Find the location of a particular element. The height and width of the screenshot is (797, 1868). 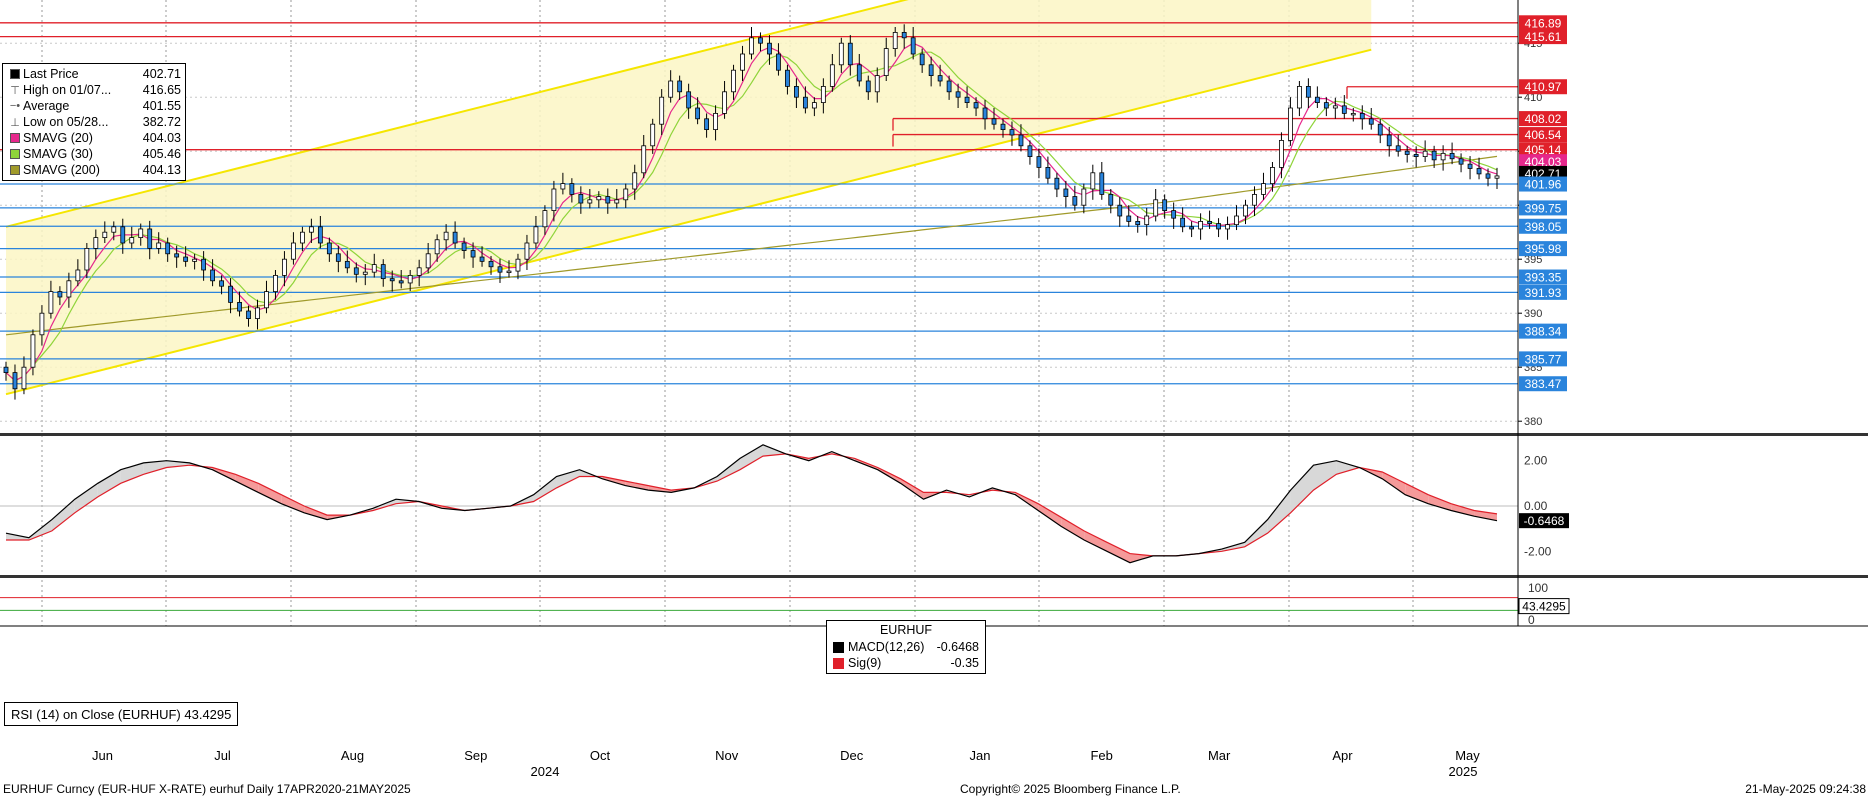

macd-legend: EURHUF MACD(12,26) -0.6468 Sig(9) -0.35 is located at coordinates (906, 647).